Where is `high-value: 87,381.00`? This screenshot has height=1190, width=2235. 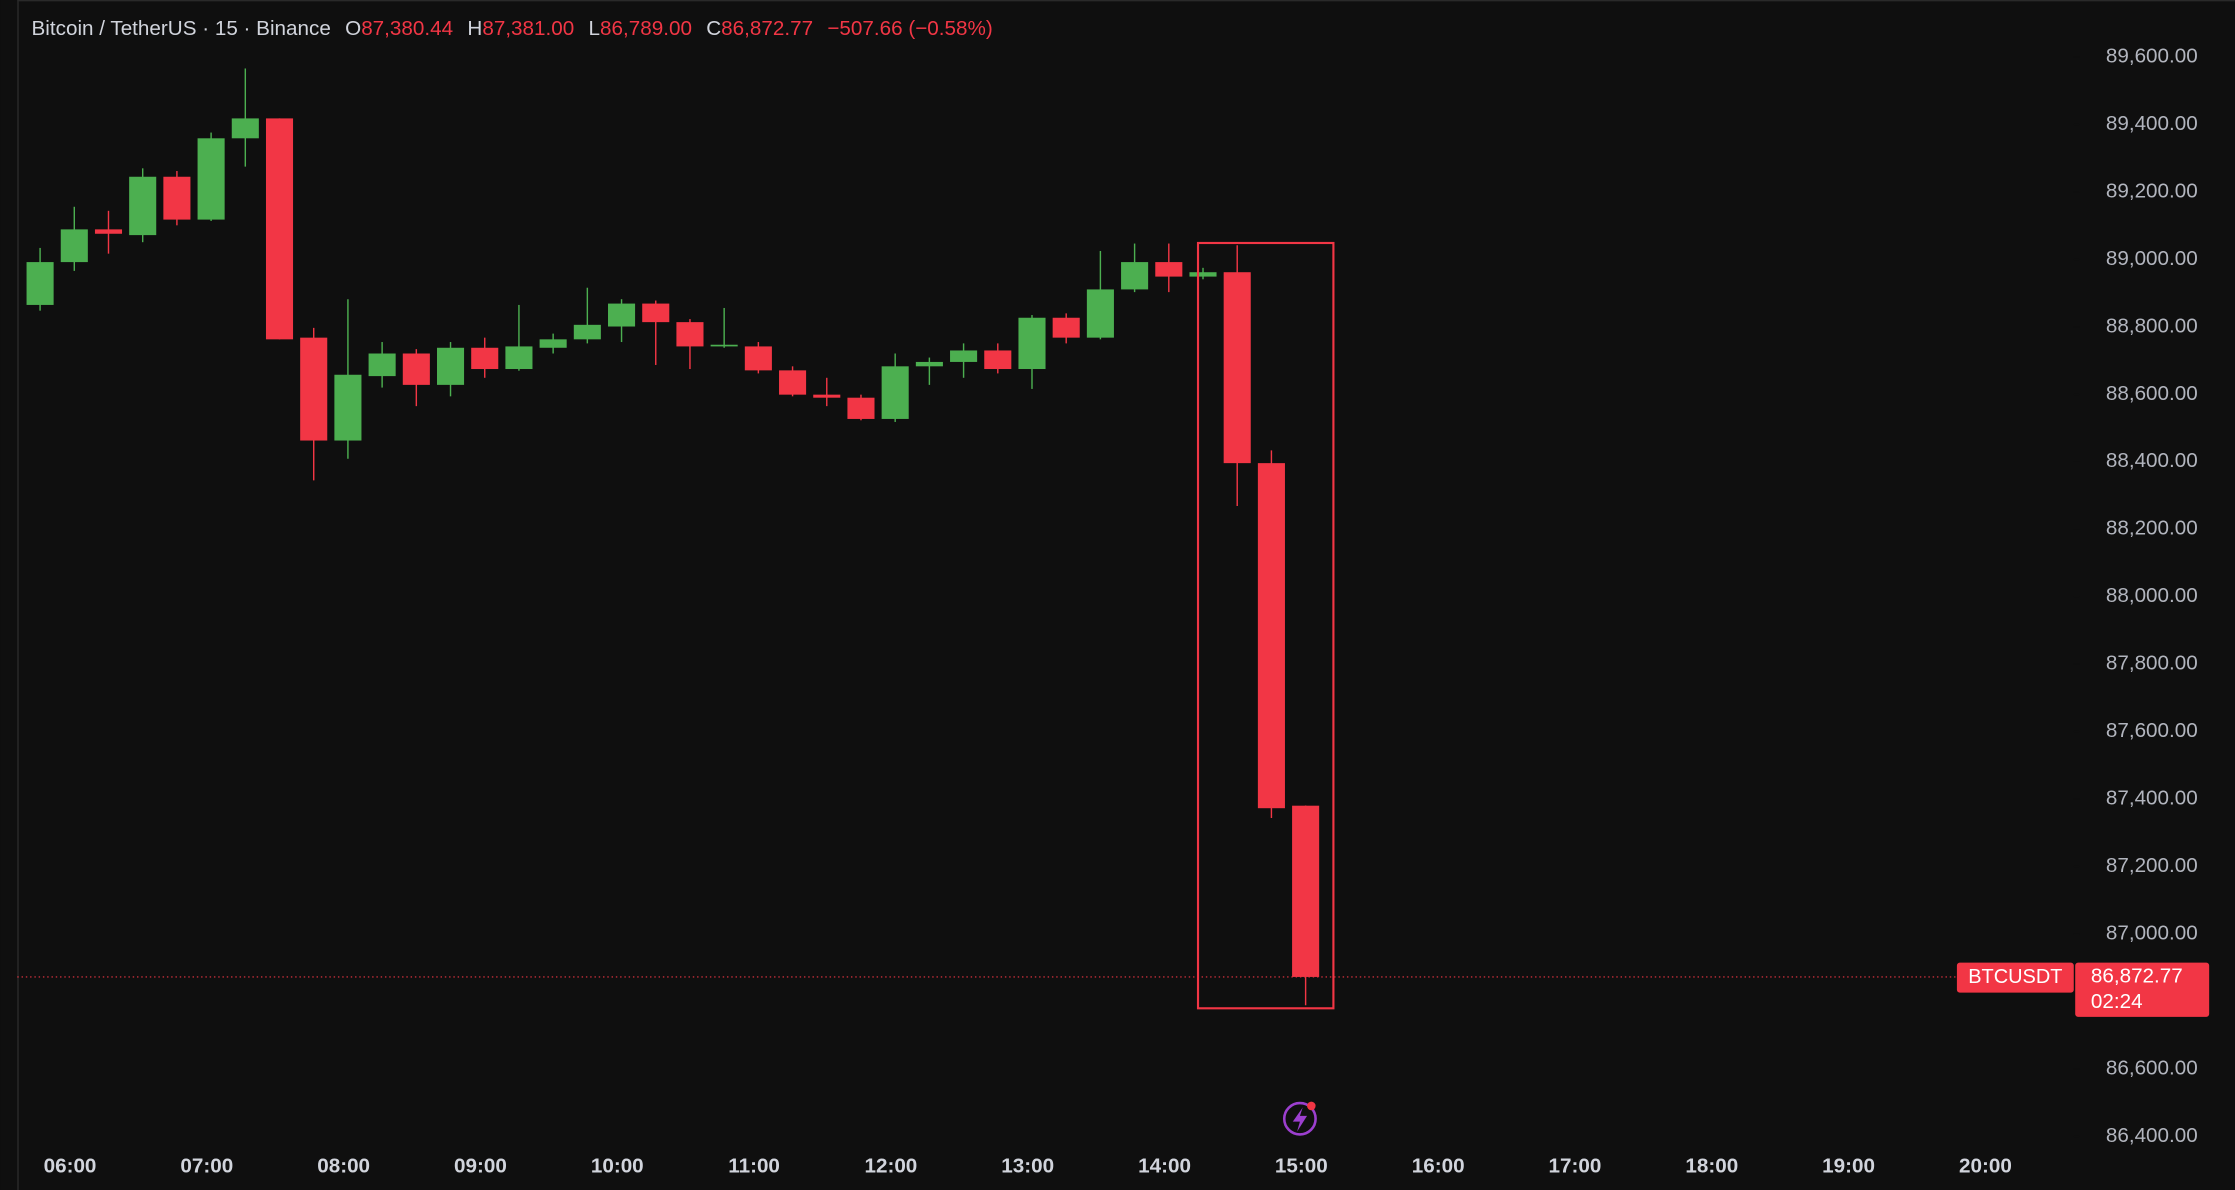 high-value: 87,381.00 is located at coordinates (528, 28).